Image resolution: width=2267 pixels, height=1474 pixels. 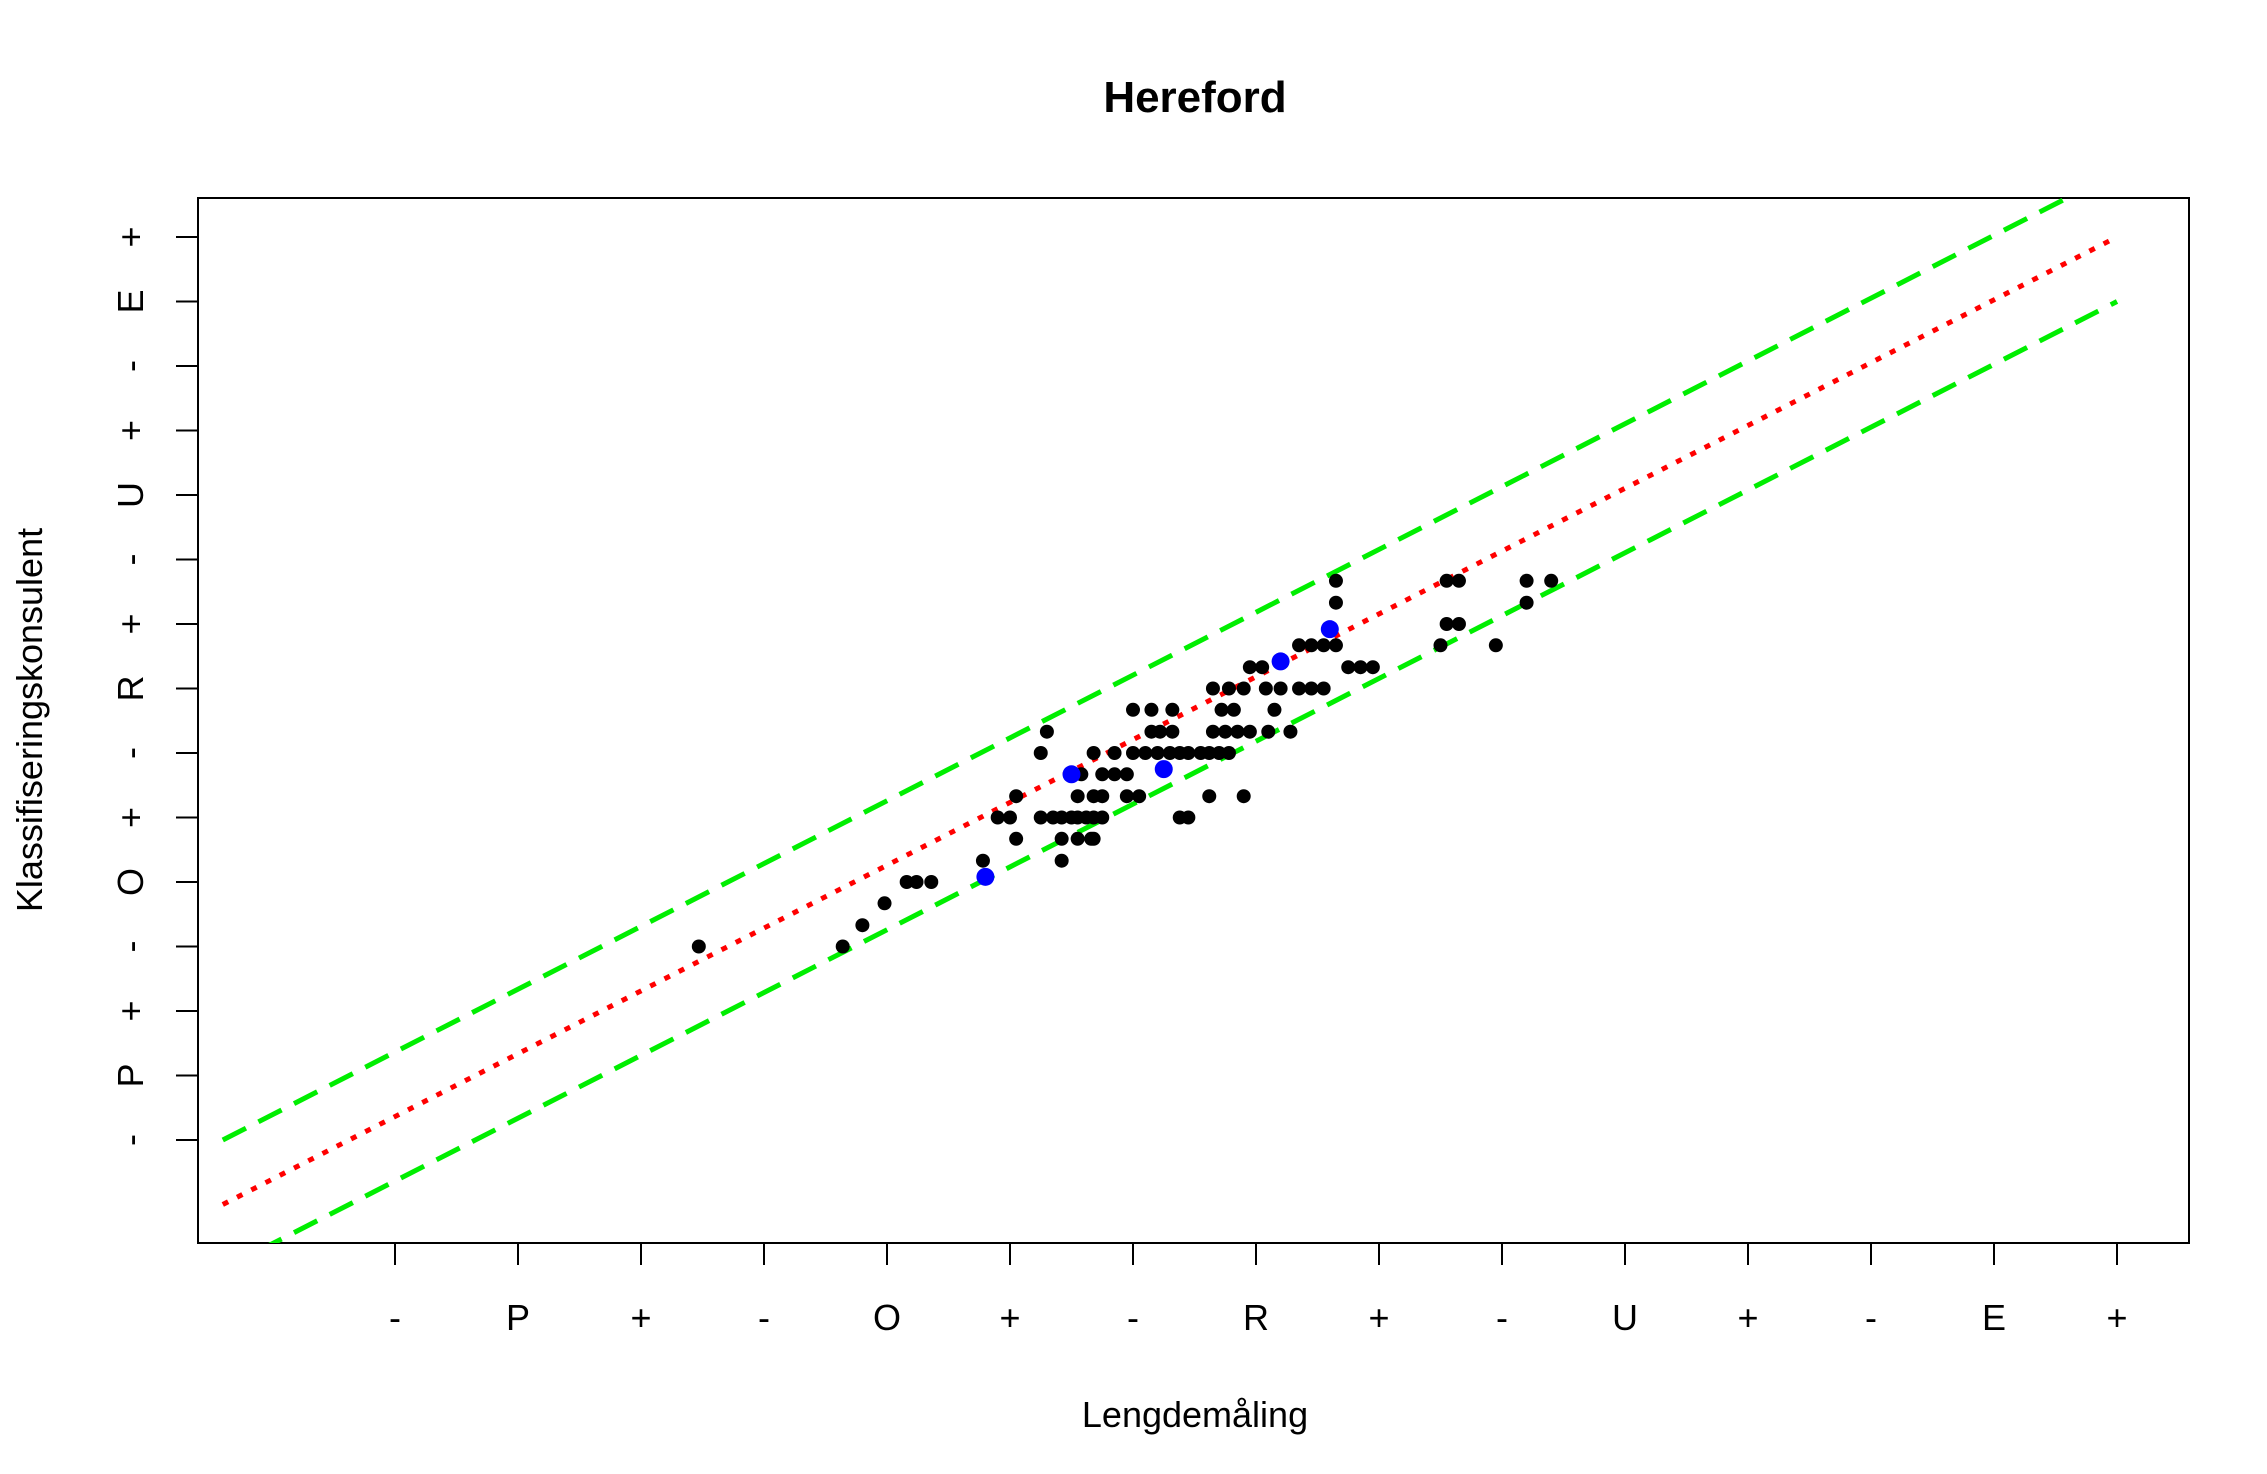 What do you see at coordinates (1625, 1317) in the screenshot?
I see `x-tick-label-10: U` at bounding box center [1625, 1317].